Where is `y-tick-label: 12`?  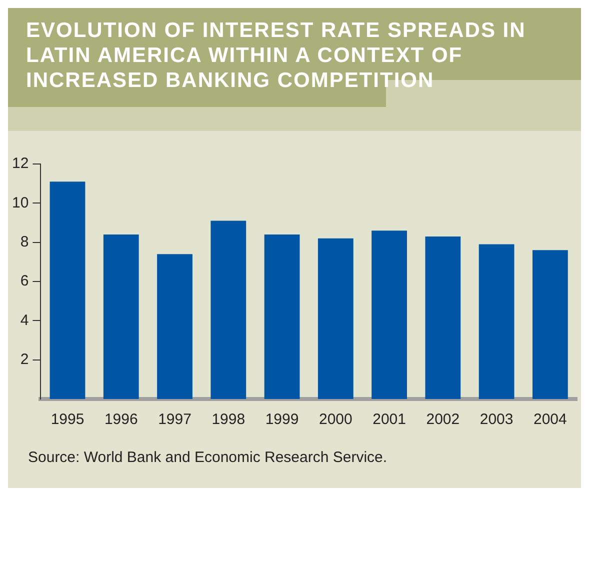
y-tick-label: 12 is located at coordinates (20, 163).